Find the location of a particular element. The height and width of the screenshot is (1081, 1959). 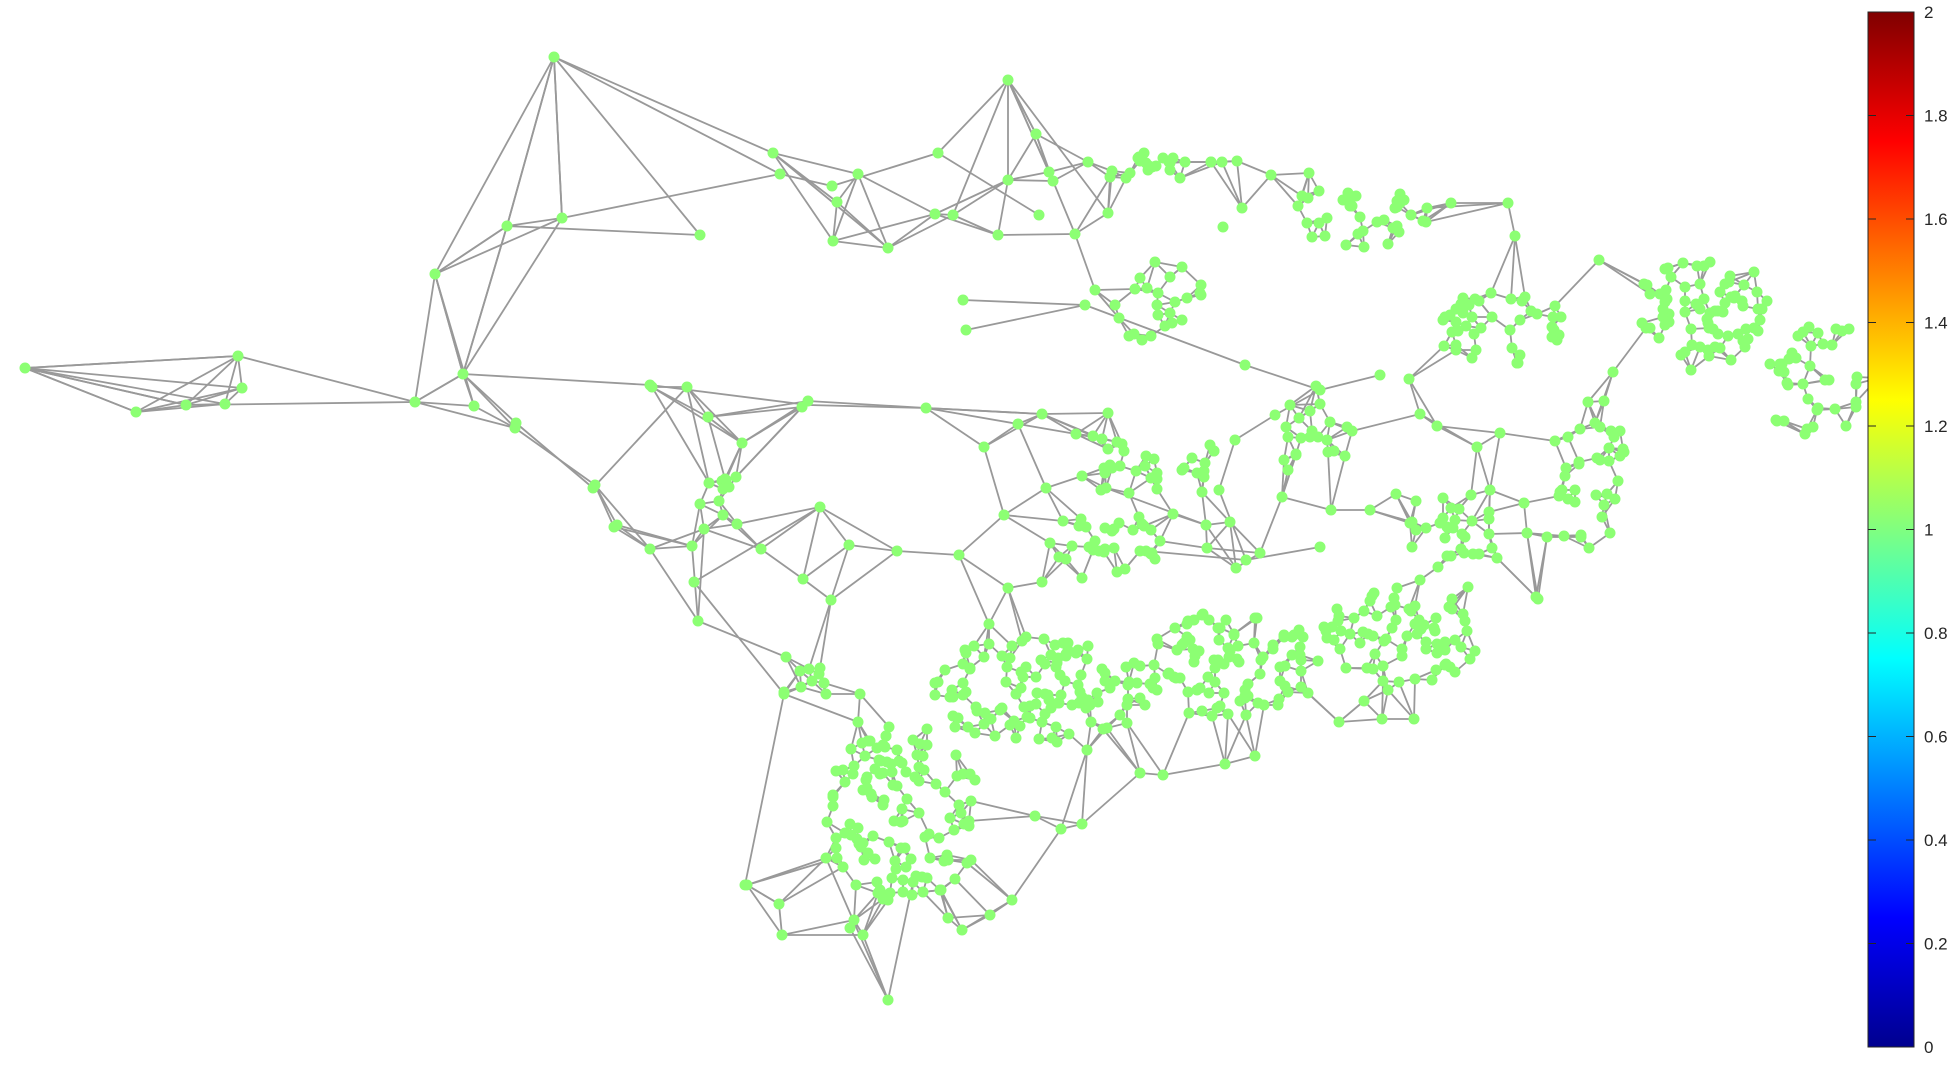

colorbar: 0 0.2 0.4 0.6 0.8 1 1.2 1.4 1.6 1.8 2 is located at coordinates (1907, 530).